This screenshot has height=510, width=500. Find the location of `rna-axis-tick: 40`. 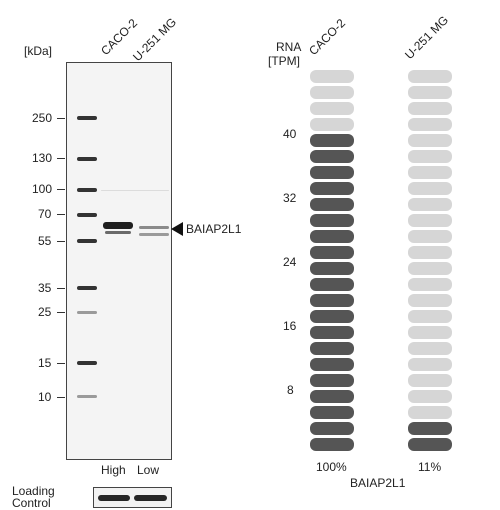

rna-axis-tick: 40 is located at coordinates (290, 134).